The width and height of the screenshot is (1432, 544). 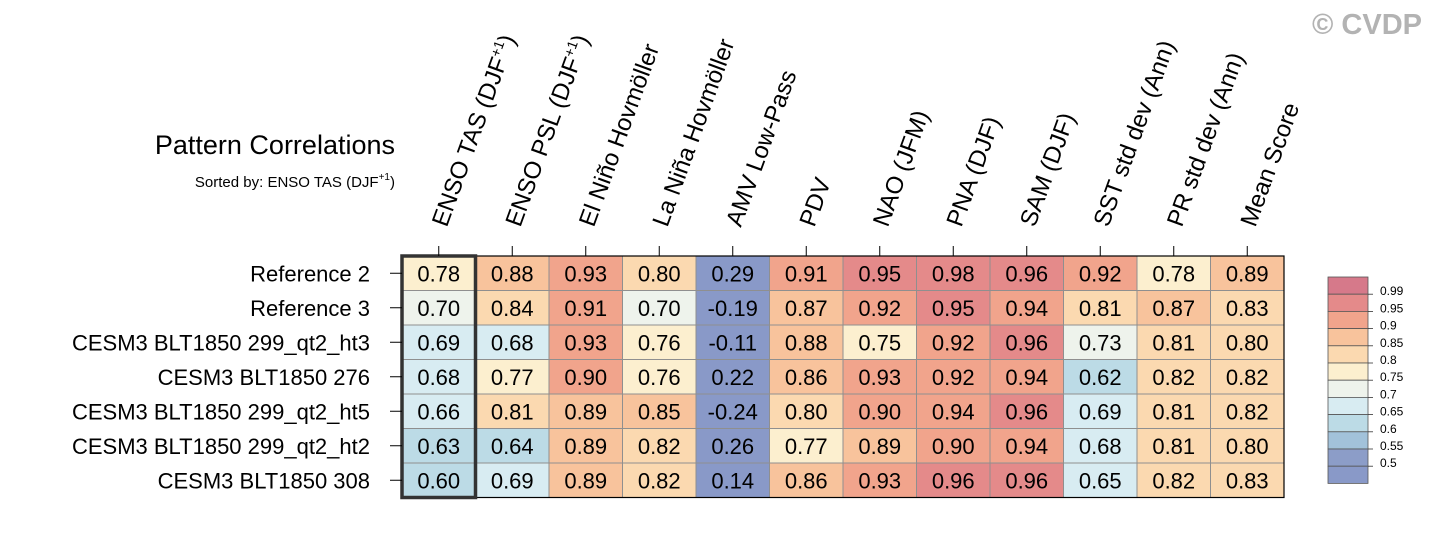 I want to click on column-label: La Niña Hovmöller, so click(x=694, y=132).